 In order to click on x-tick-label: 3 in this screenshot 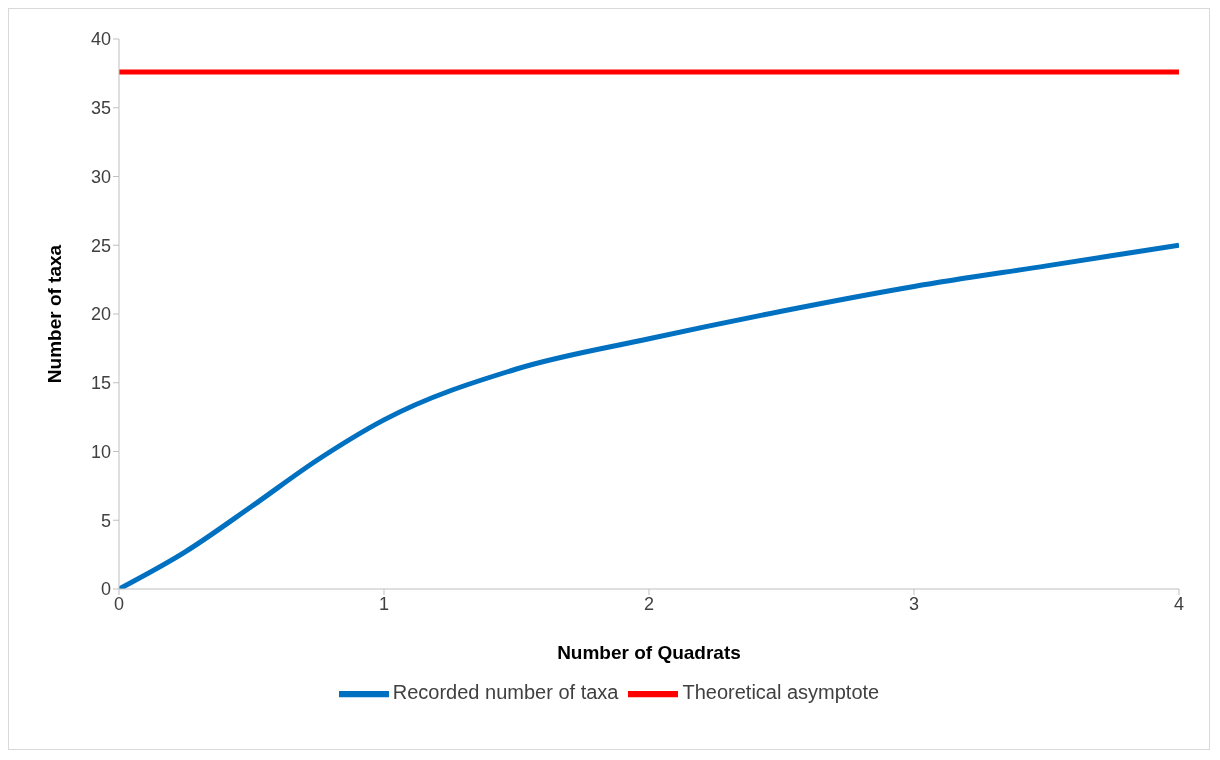, I will do `click(914, 603)`.